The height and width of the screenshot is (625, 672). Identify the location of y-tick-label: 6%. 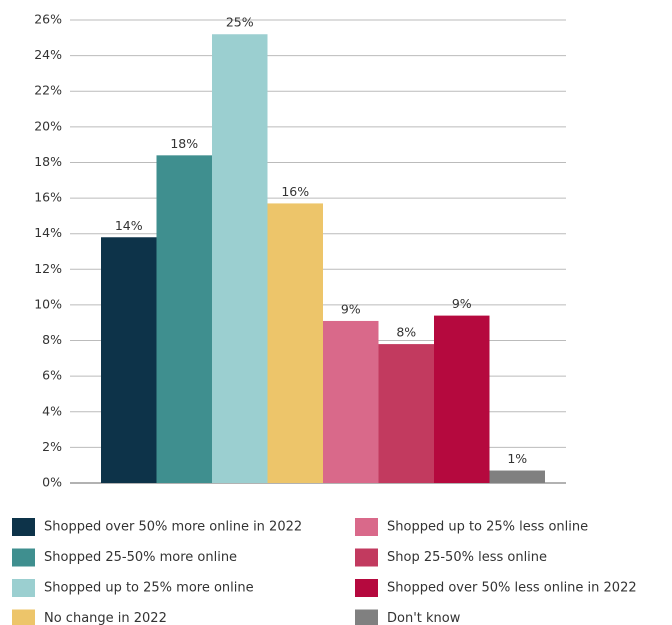
(52, 375).